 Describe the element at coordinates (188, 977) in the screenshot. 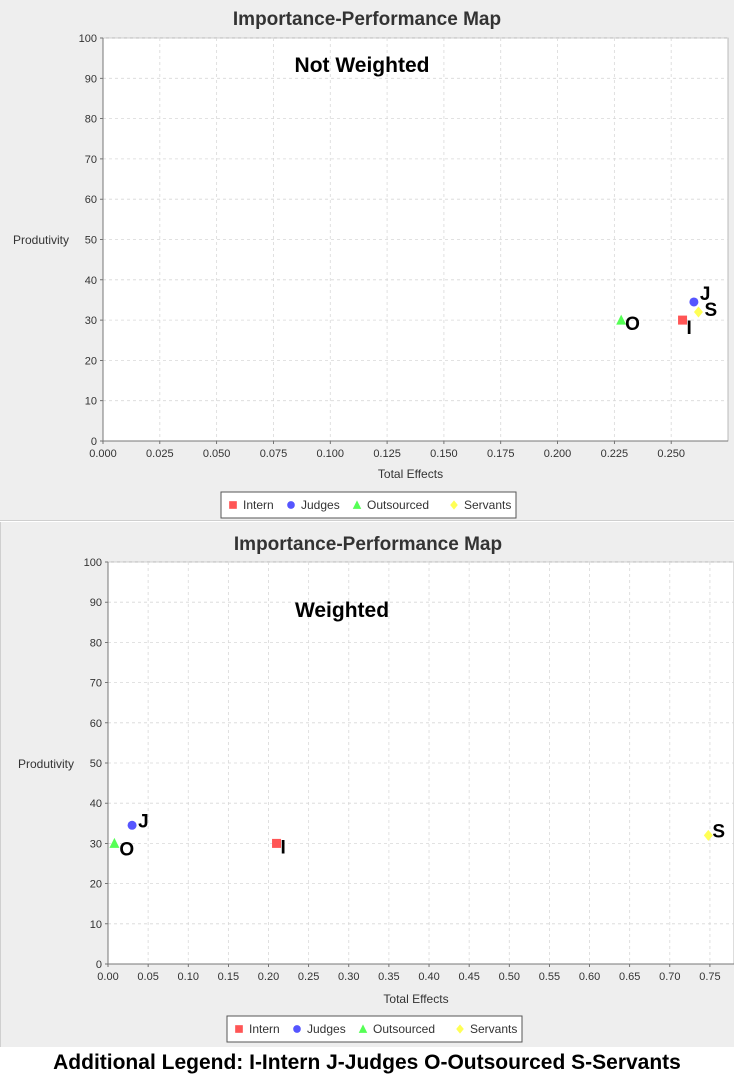

I see `x-tick-label: 0.10` at that location.